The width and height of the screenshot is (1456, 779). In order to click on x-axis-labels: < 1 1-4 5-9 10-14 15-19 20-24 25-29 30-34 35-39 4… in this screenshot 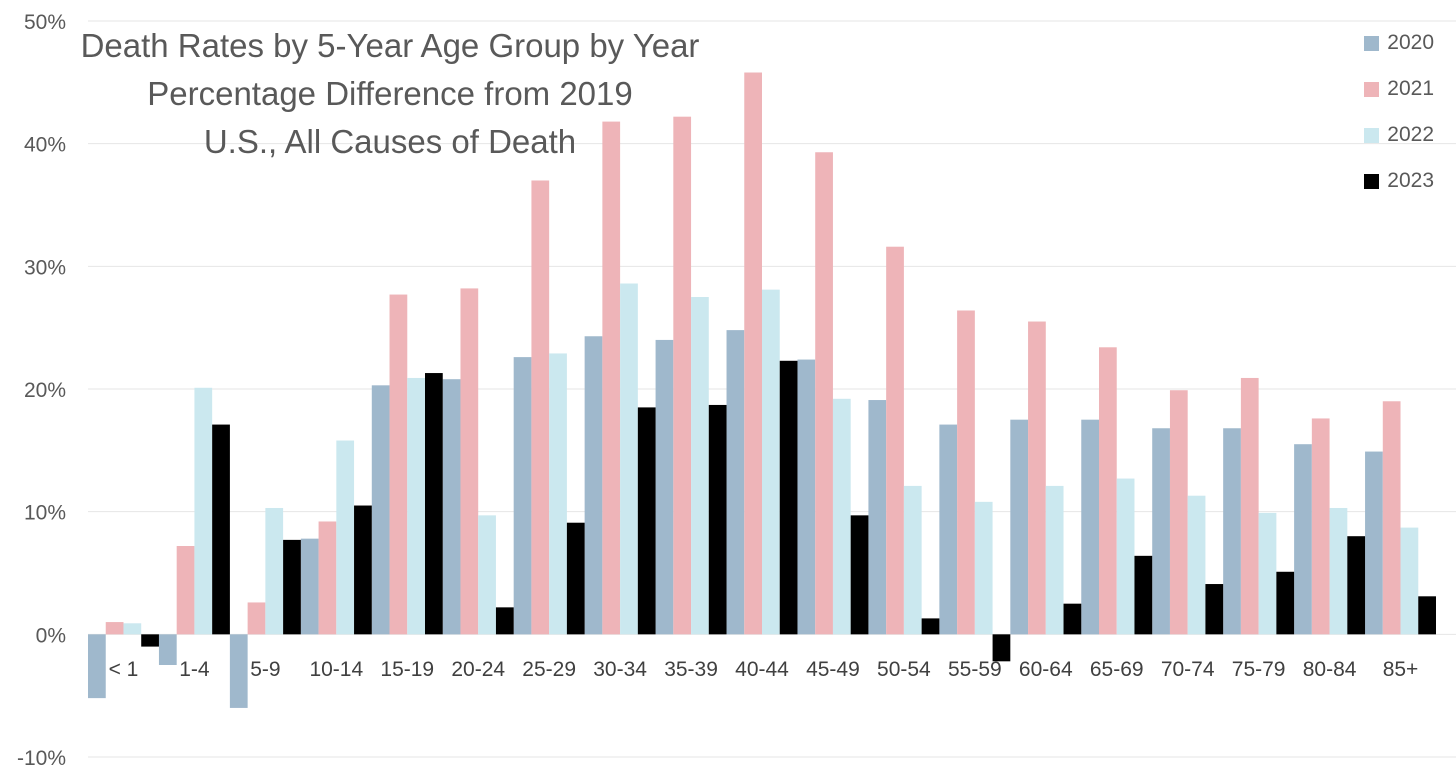, I will do `click(764, 669)`.